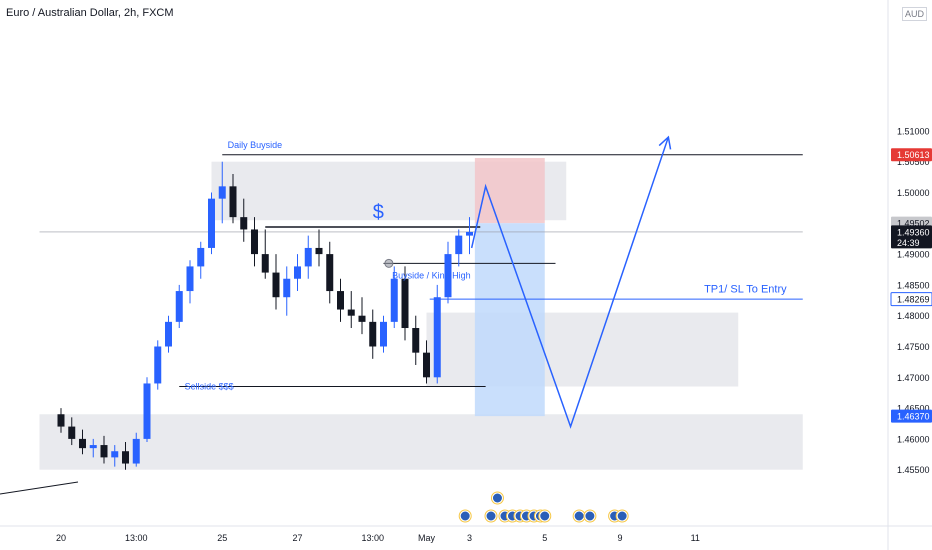 The image size is (932, 550). Describe the element at coordinates (913, 285) in the screenshot. I see `y-tick-label: 1.48500` at that location.